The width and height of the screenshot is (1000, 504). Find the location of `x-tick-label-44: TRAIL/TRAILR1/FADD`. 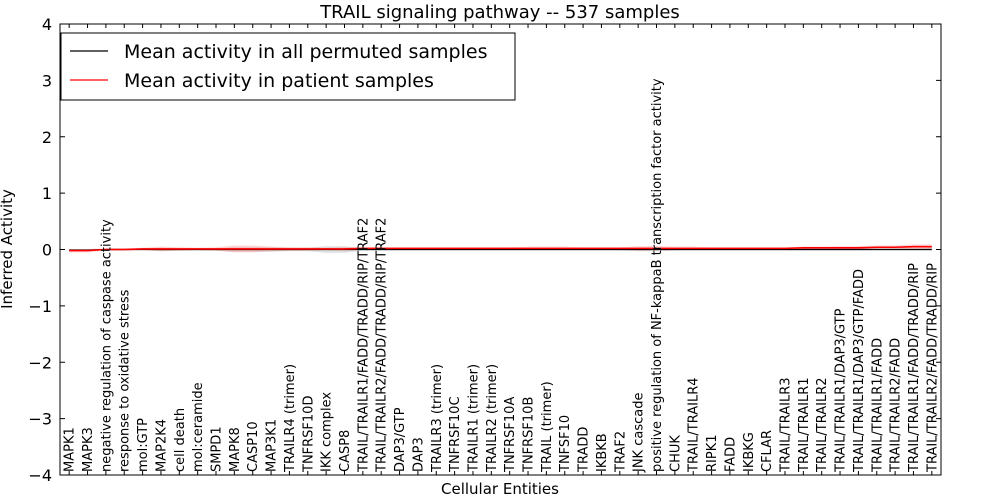

x-tick-label-44: TRAIL/TRAILR1/FADD is located at coordinates (877, 405).